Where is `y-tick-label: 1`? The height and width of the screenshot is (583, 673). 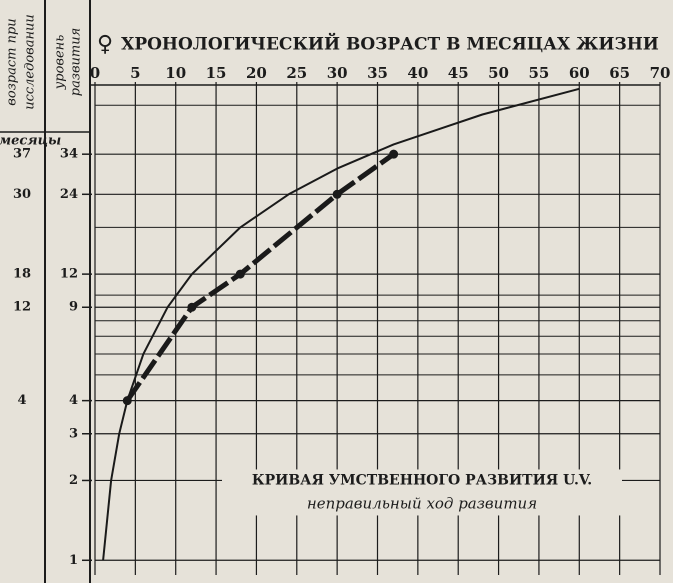
y-tick-label: 1 is located at coordinates (73, 560).